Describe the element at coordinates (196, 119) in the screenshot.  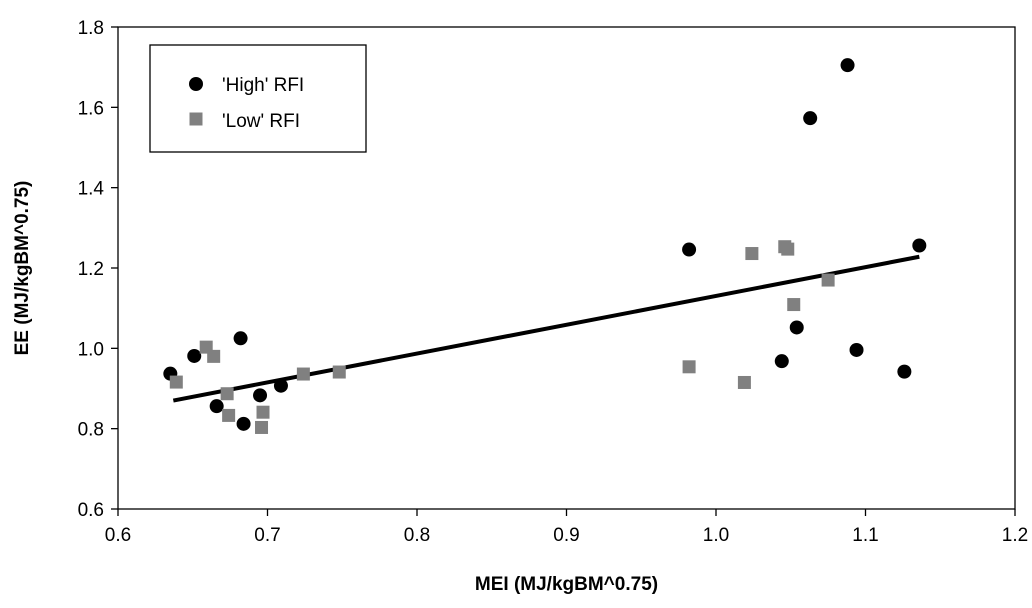
I see `legend-marker-low-rfi` at that location.